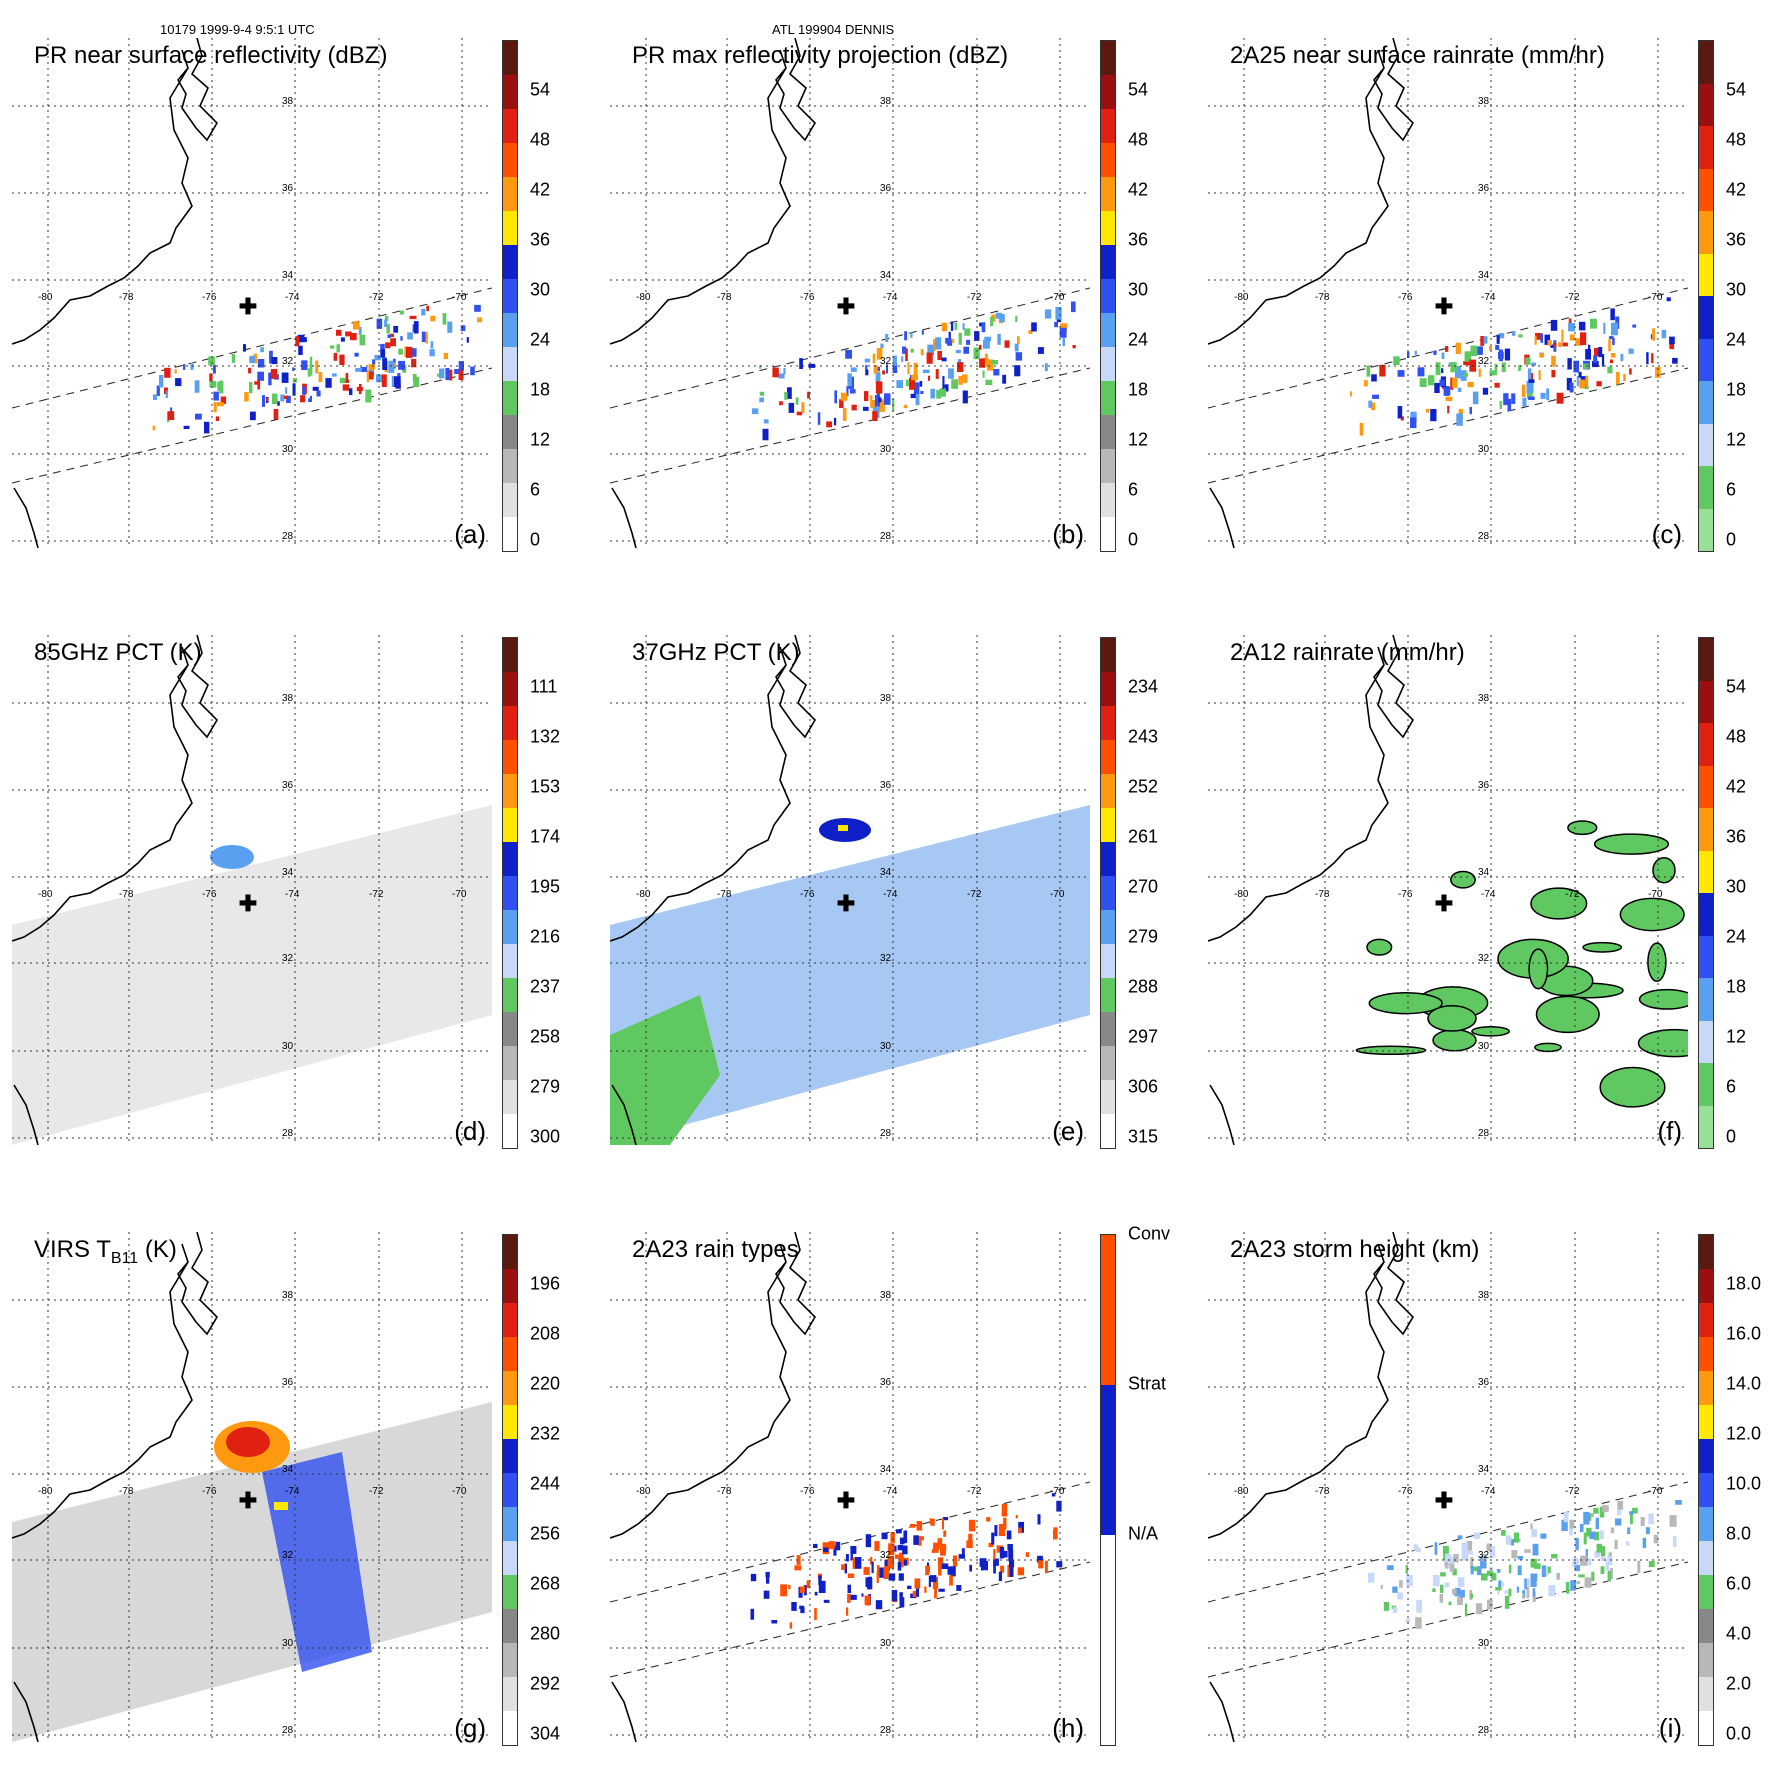 Image resolution: width=1771 pixels, height=1772 pixels. Describe the element at coordinates (1347, 652) in the screenshot. I see `panel-title-text: 2A12 rainrate (mm/hr)` at that location.